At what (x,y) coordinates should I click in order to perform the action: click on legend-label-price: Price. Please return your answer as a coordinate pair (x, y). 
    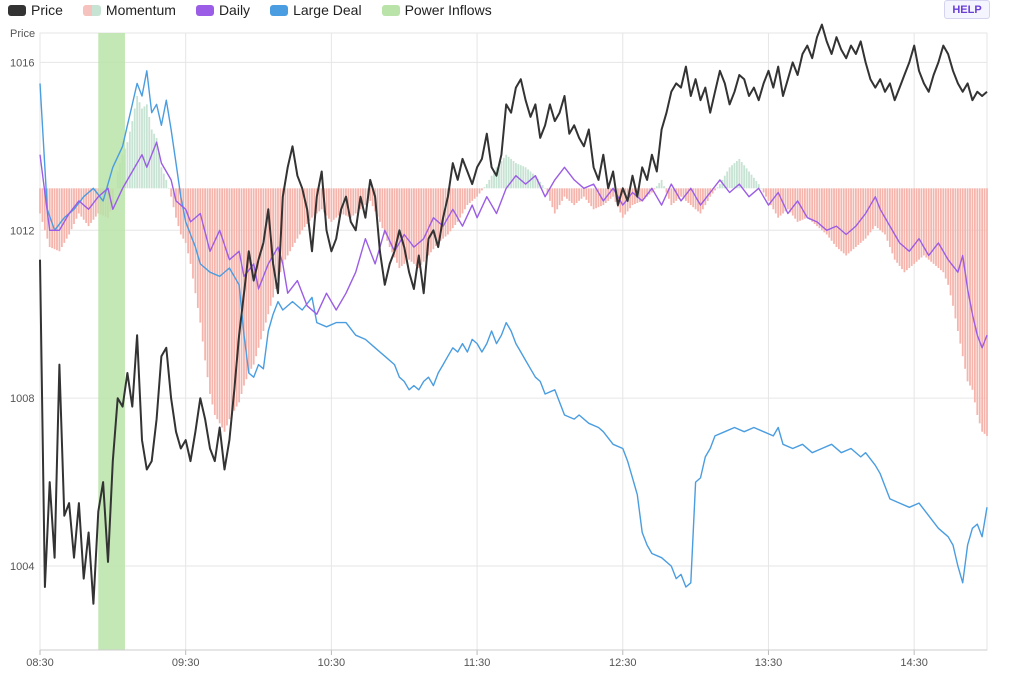
    Looking at the image, I should click on (47, 10).